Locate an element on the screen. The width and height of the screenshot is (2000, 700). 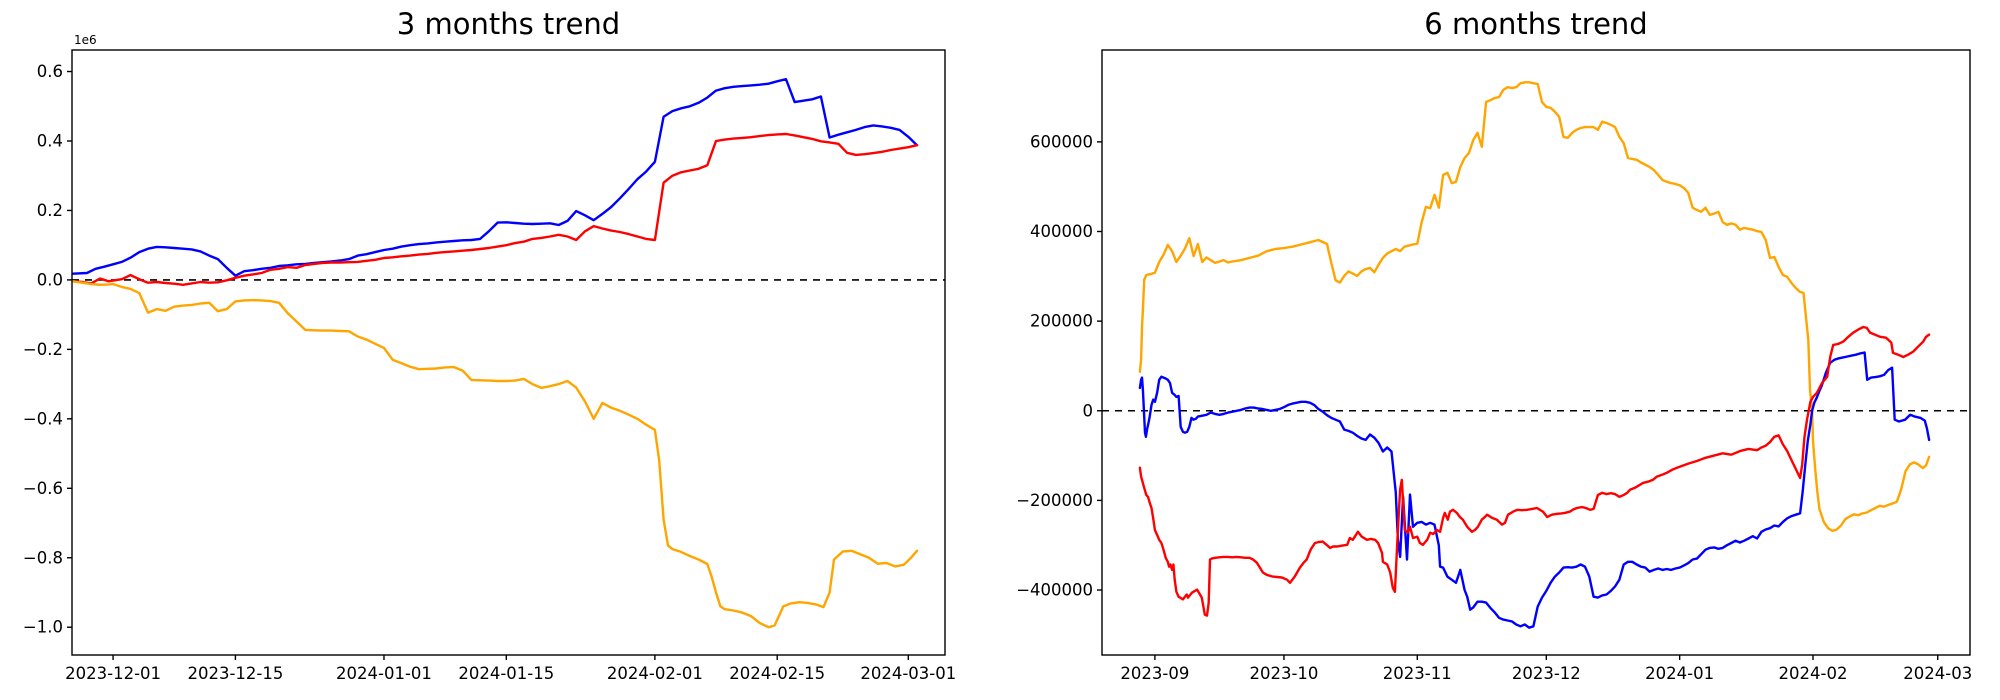
x-tick-label: 2023-12-01 is located at coordinates (113, 673).